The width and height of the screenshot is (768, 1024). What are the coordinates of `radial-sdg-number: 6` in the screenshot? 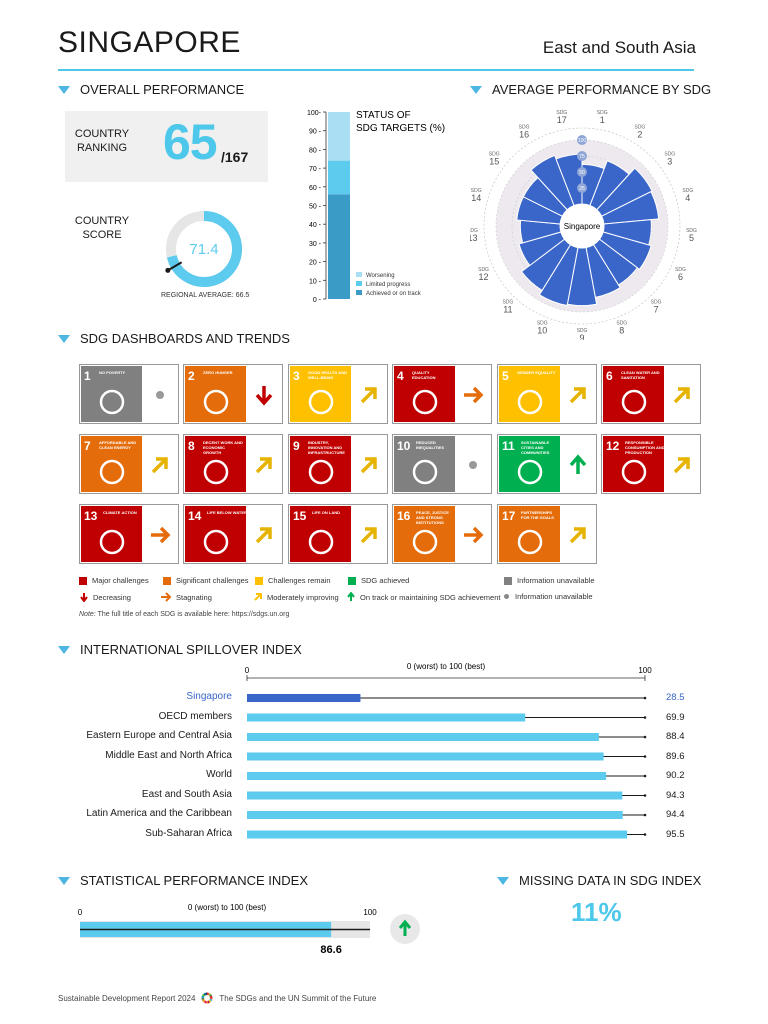 It's located at (680, 277).